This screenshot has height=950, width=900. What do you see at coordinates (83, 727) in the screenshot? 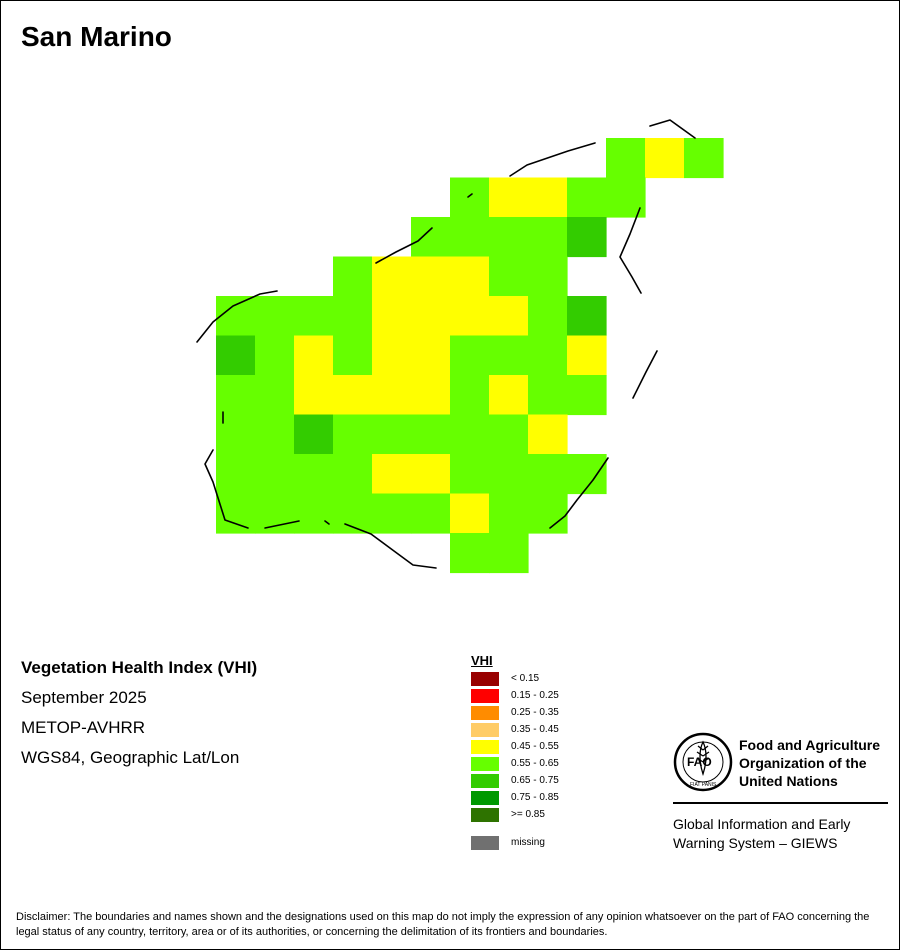
I see `sensor-name: METOP-AVHRR` at bounding box center [83, 727].